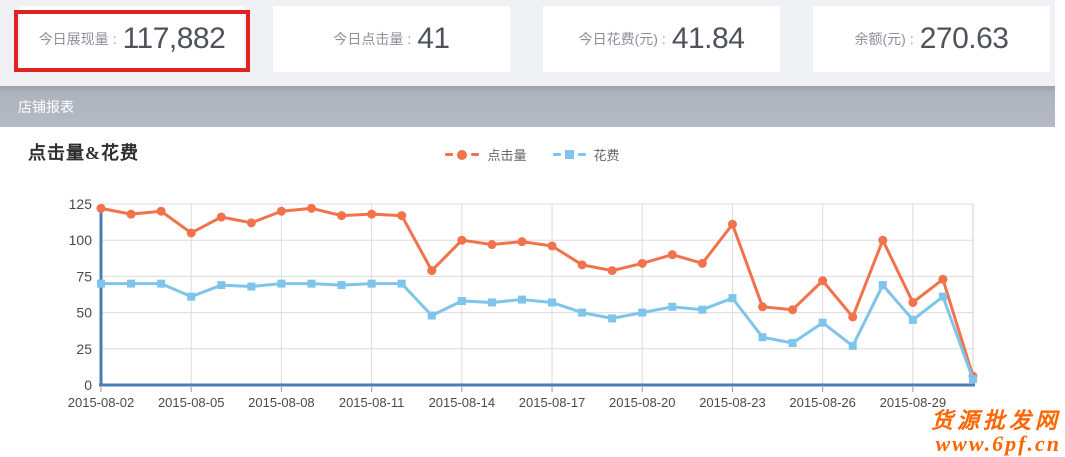 Image resolution: width=1065 pixels, height=457 pixels. What do you see at coordinates (708, 38) in the screenshot?
I see `stat-value: 41.84` at bounding box center [708, 38].